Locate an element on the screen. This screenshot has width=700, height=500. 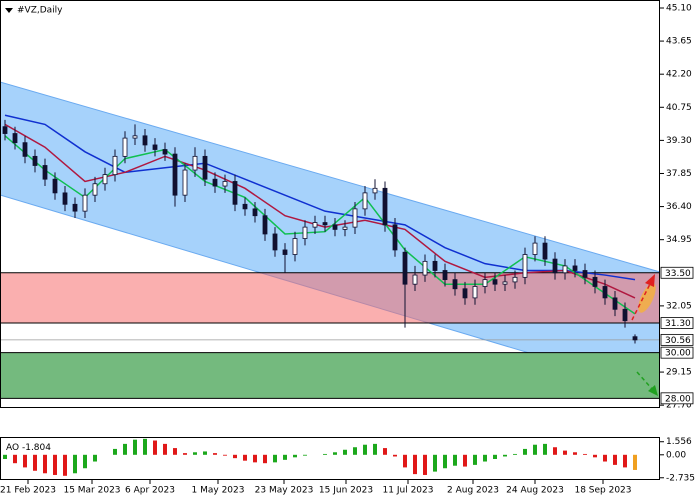
highlight is located at coordinates (647, 298).